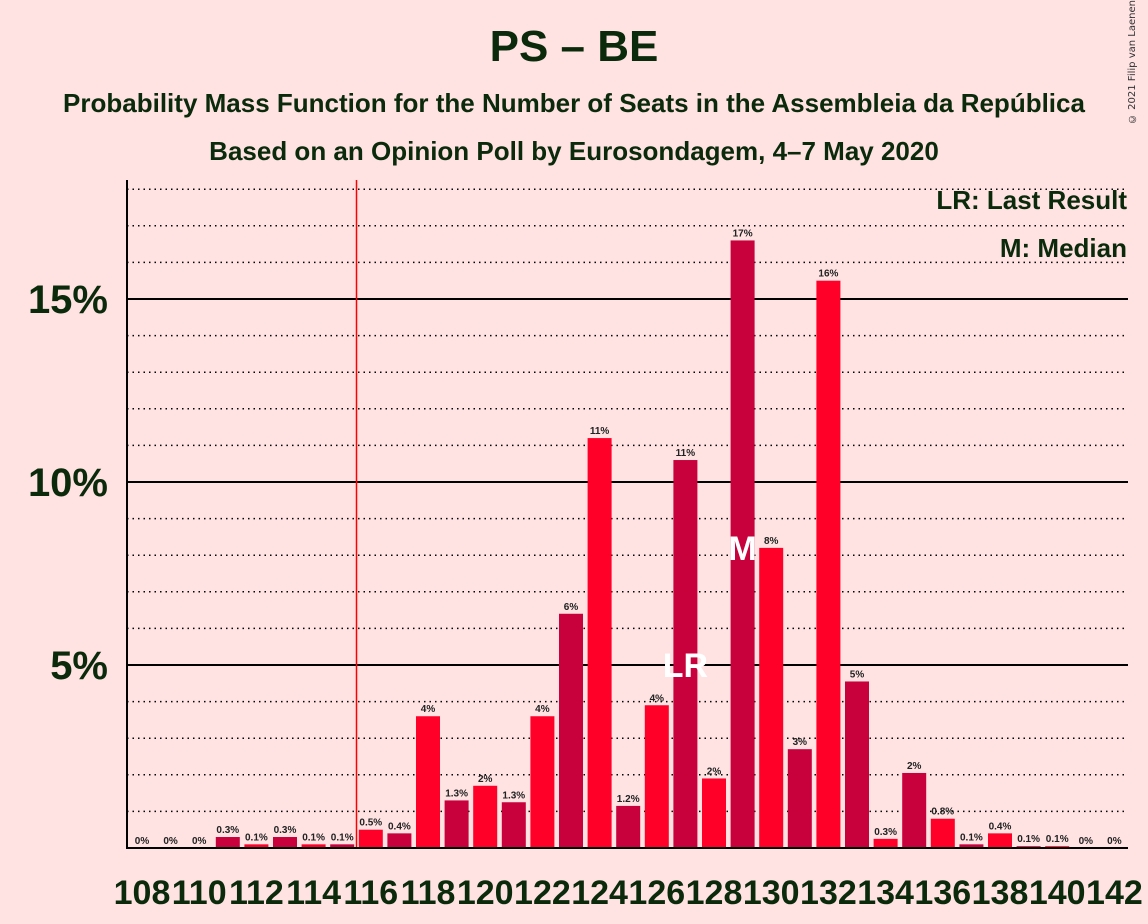 This screenshot has width=1148, height=924. What do you see at coordinates (628, 799) in the screenshot?
I see `bar-value-label: 1.2%` at bounding box center [628, 799].